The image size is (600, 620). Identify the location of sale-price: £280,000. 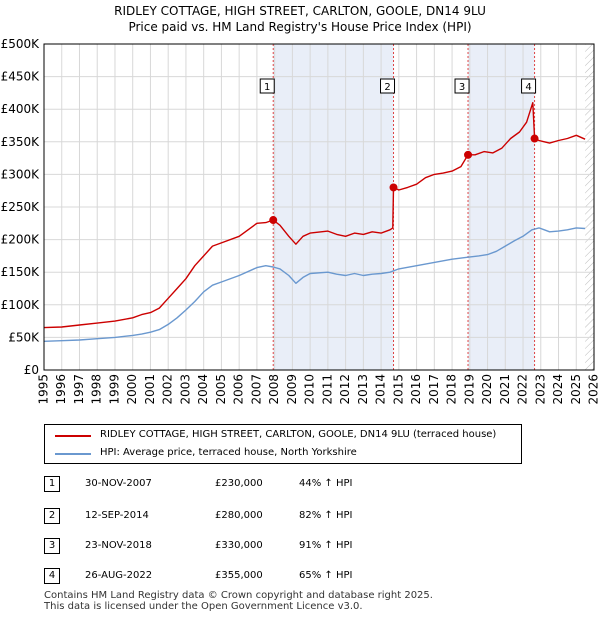
(239, 515).